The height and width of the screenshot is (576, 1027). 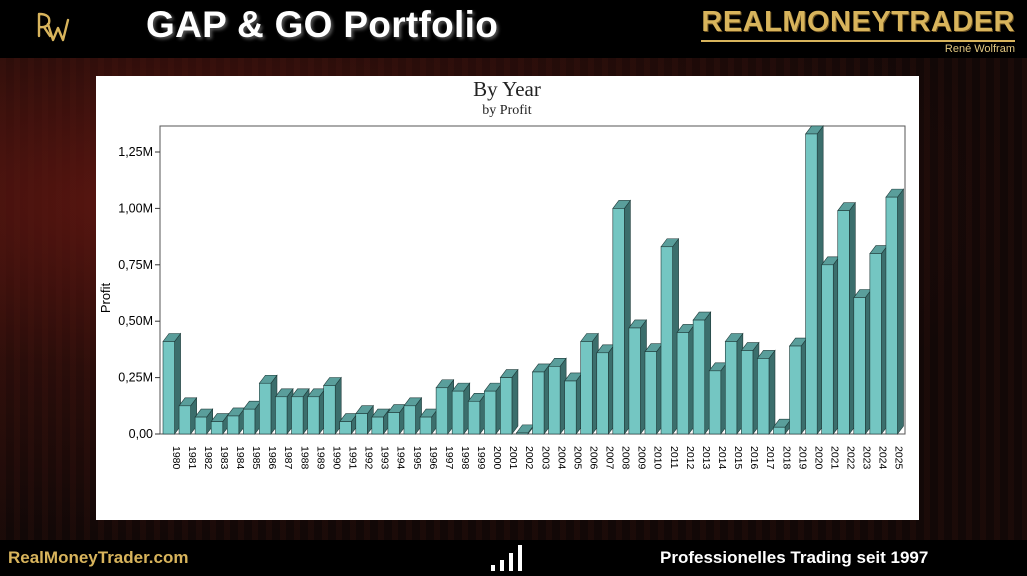 I want to click on x-tick-label: 2002, so click(x=529, y=458).